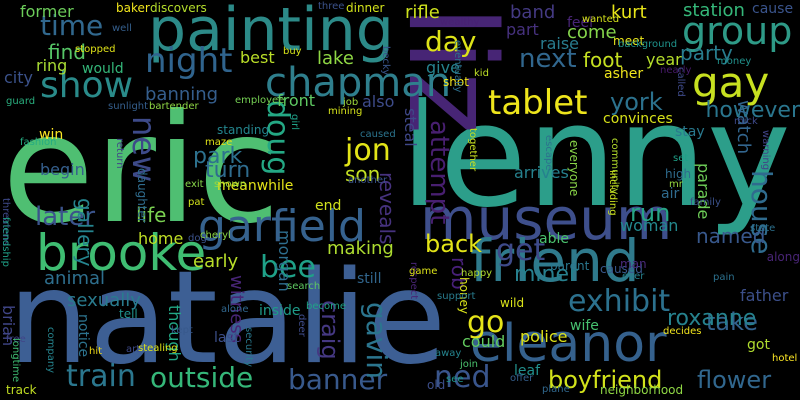 Image resolution: width=800 pixels, height=400 pixels. I want to click on word-called: called, so click(680, 82).